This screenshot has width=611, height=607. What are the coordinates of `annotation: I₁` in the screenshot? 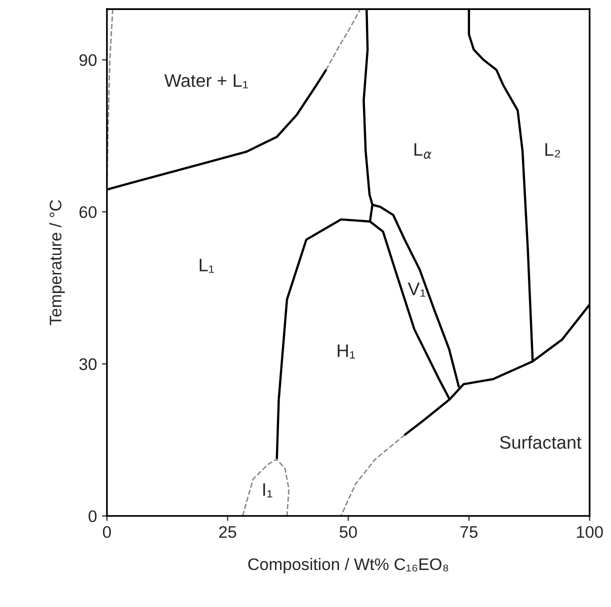 It's located at (267, 490).